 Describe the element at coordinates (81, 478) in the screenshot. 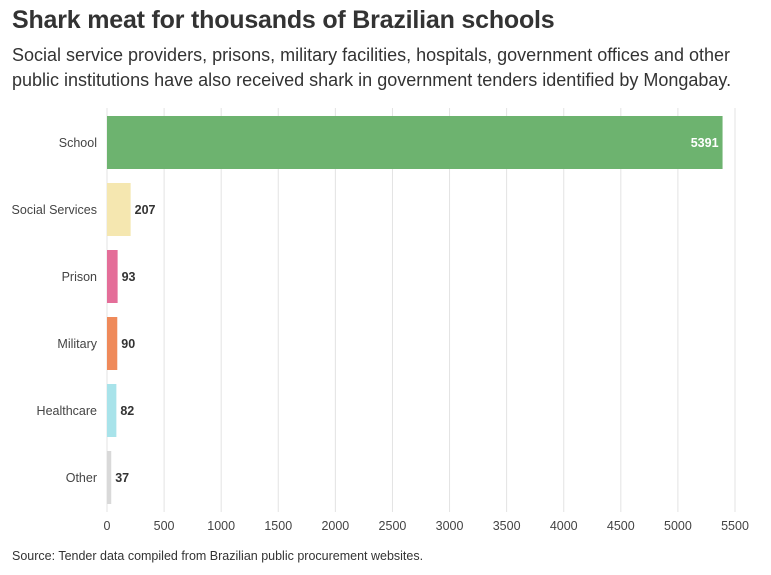

I see `category-label: Other` at that location.